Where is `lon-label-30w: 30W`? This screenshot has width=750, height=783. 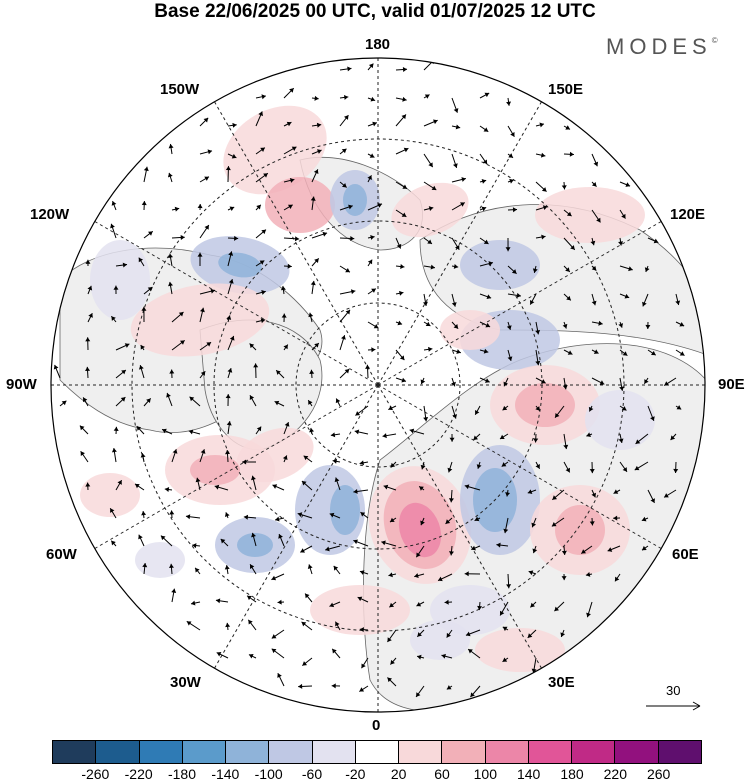 lon-label-30w: 30W is located at coordinates (185, 682).